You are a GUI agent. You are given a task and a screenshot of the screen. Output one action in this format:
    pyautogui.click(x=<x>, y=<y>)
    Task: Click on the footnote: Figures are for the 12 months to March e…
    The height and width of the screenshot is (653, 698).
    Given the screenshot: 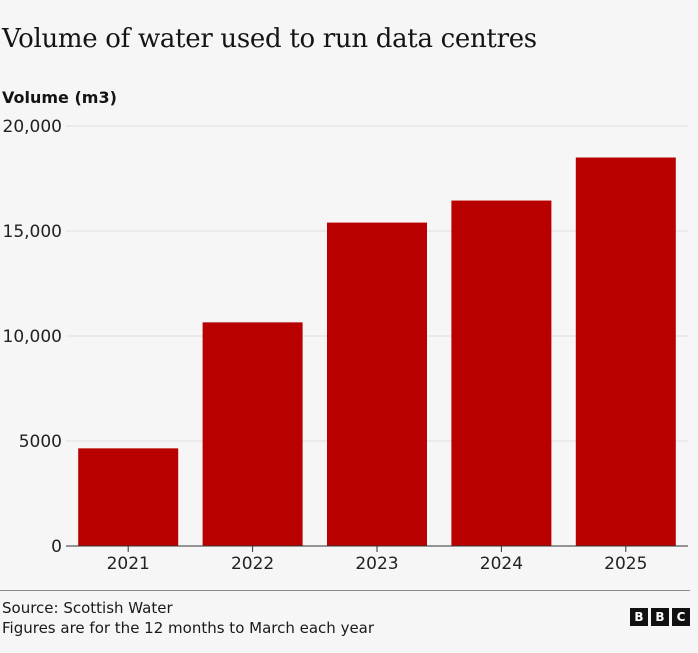 What is the action you would take?
    pyautogui.click(x=188, y=628)
    